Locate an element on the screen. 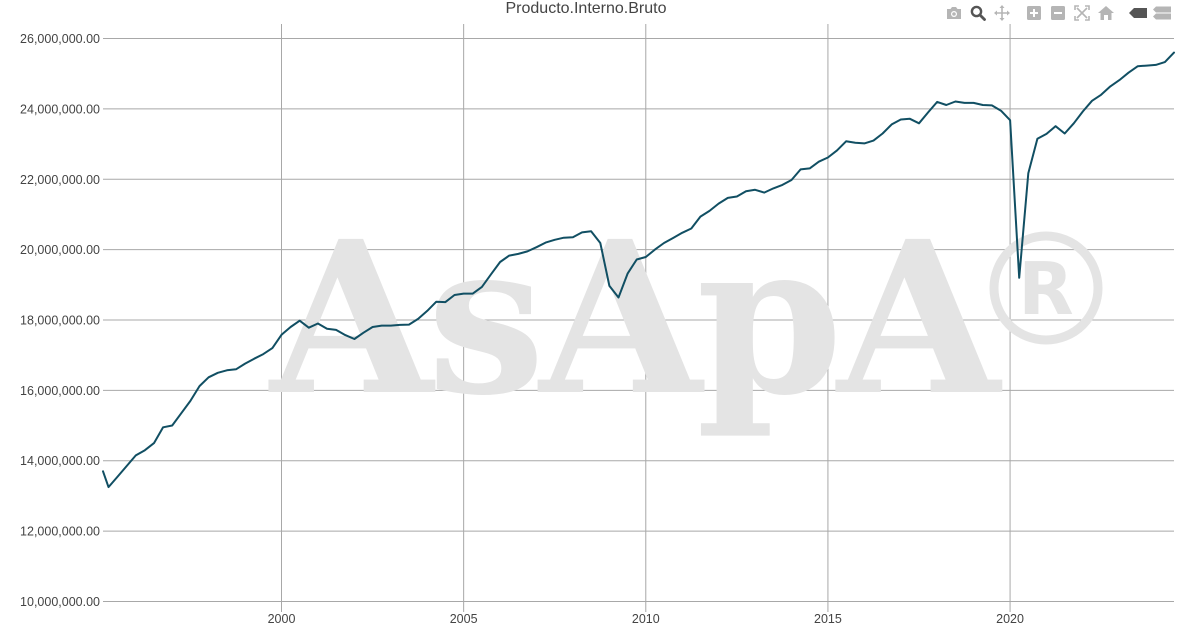 This screenshot has width=1180, height=625. x-tick-label: 2010 is located at coordinates (646, 618).